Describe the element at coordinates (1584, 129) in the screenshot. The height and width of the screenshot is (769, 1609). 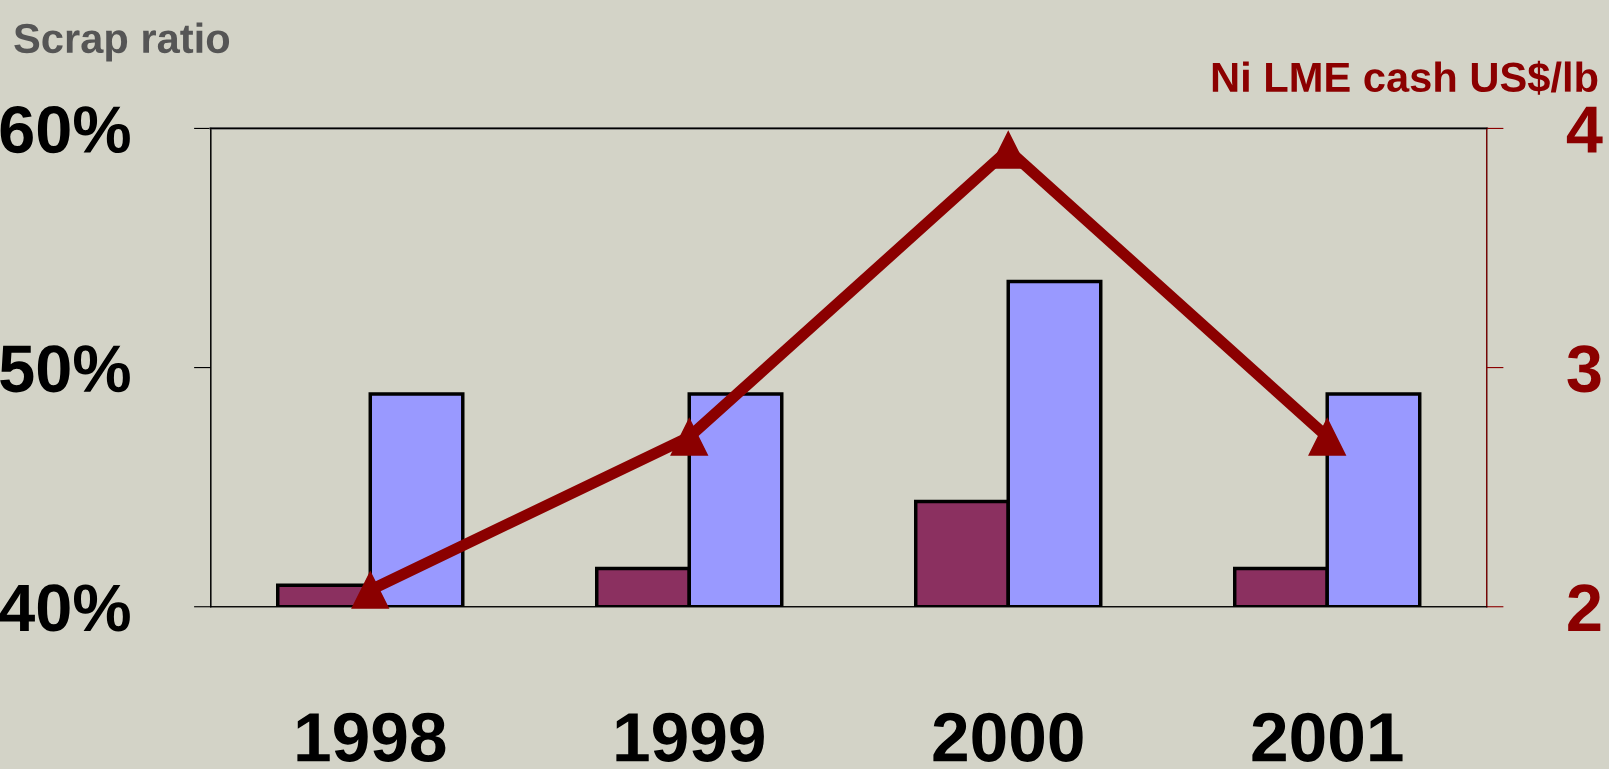
I see `y2-tick-label: 4` at that location.